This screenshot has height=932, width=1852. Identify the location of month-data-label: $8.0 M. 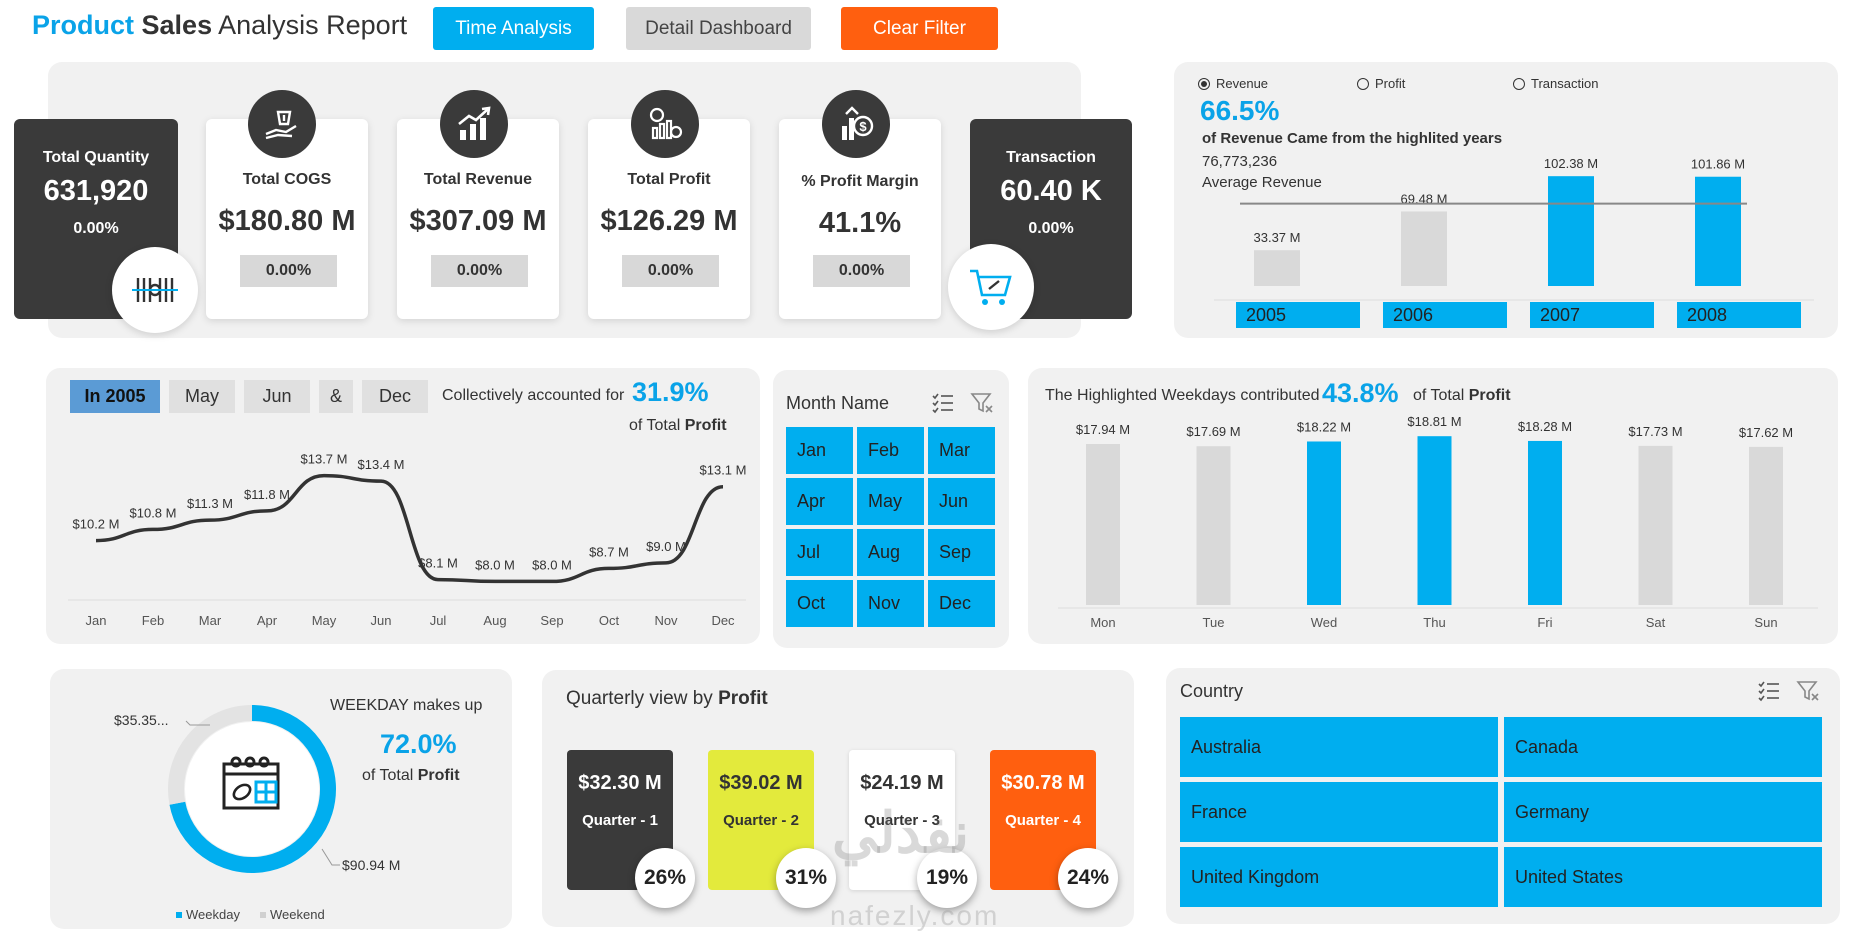
(495, 564).